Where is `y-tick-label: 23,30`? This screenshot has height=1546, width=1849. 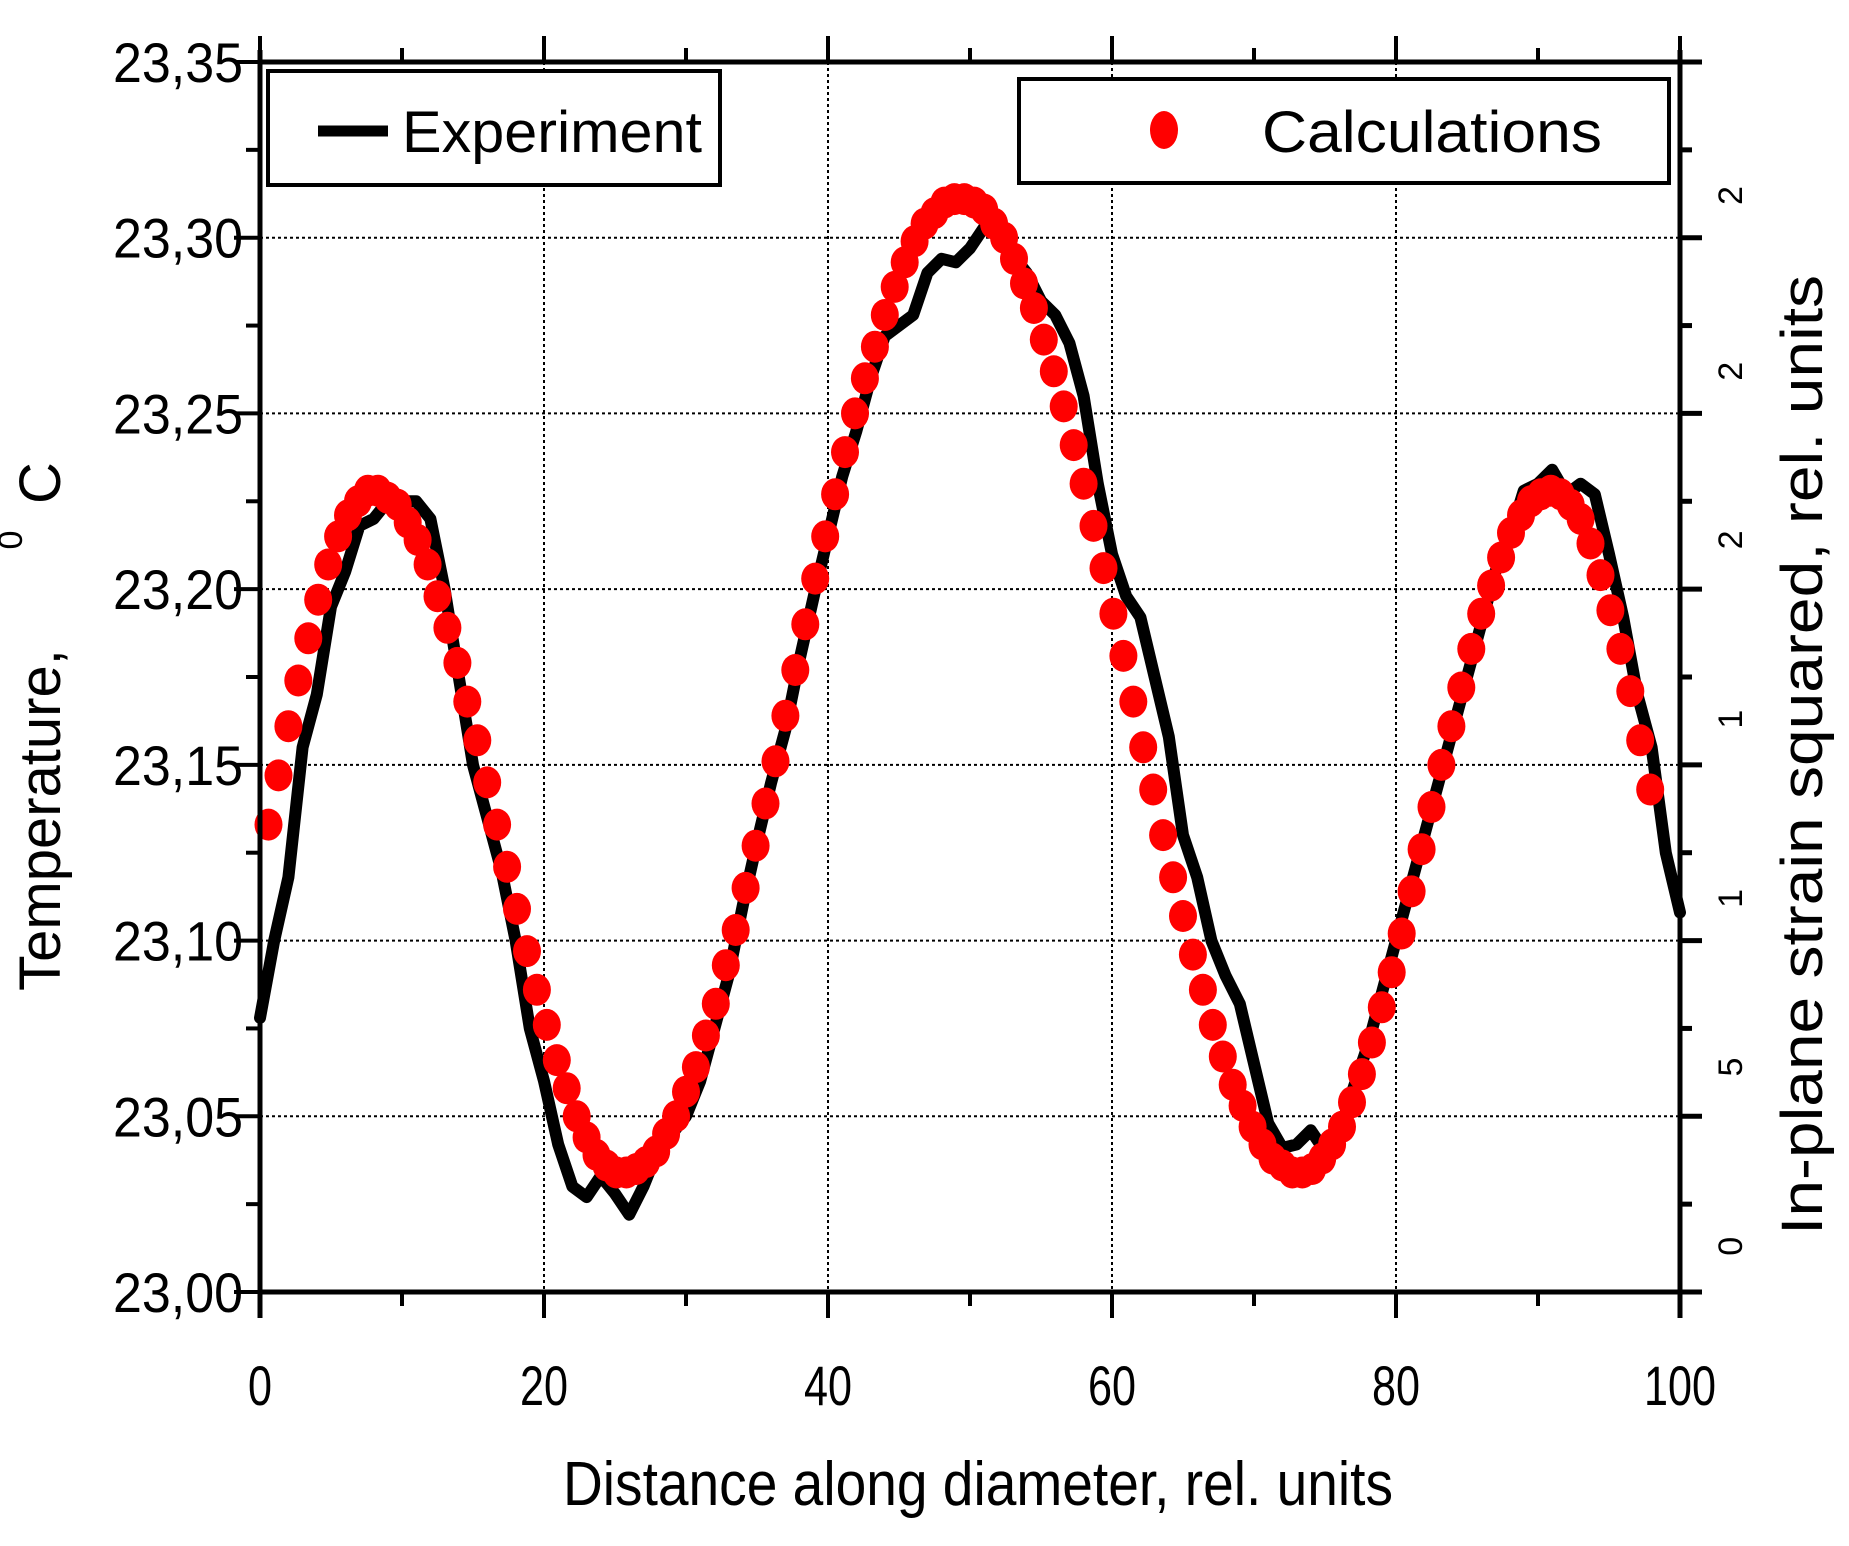 y-tick-label: 23,30 is located at coordinates (178, 238).